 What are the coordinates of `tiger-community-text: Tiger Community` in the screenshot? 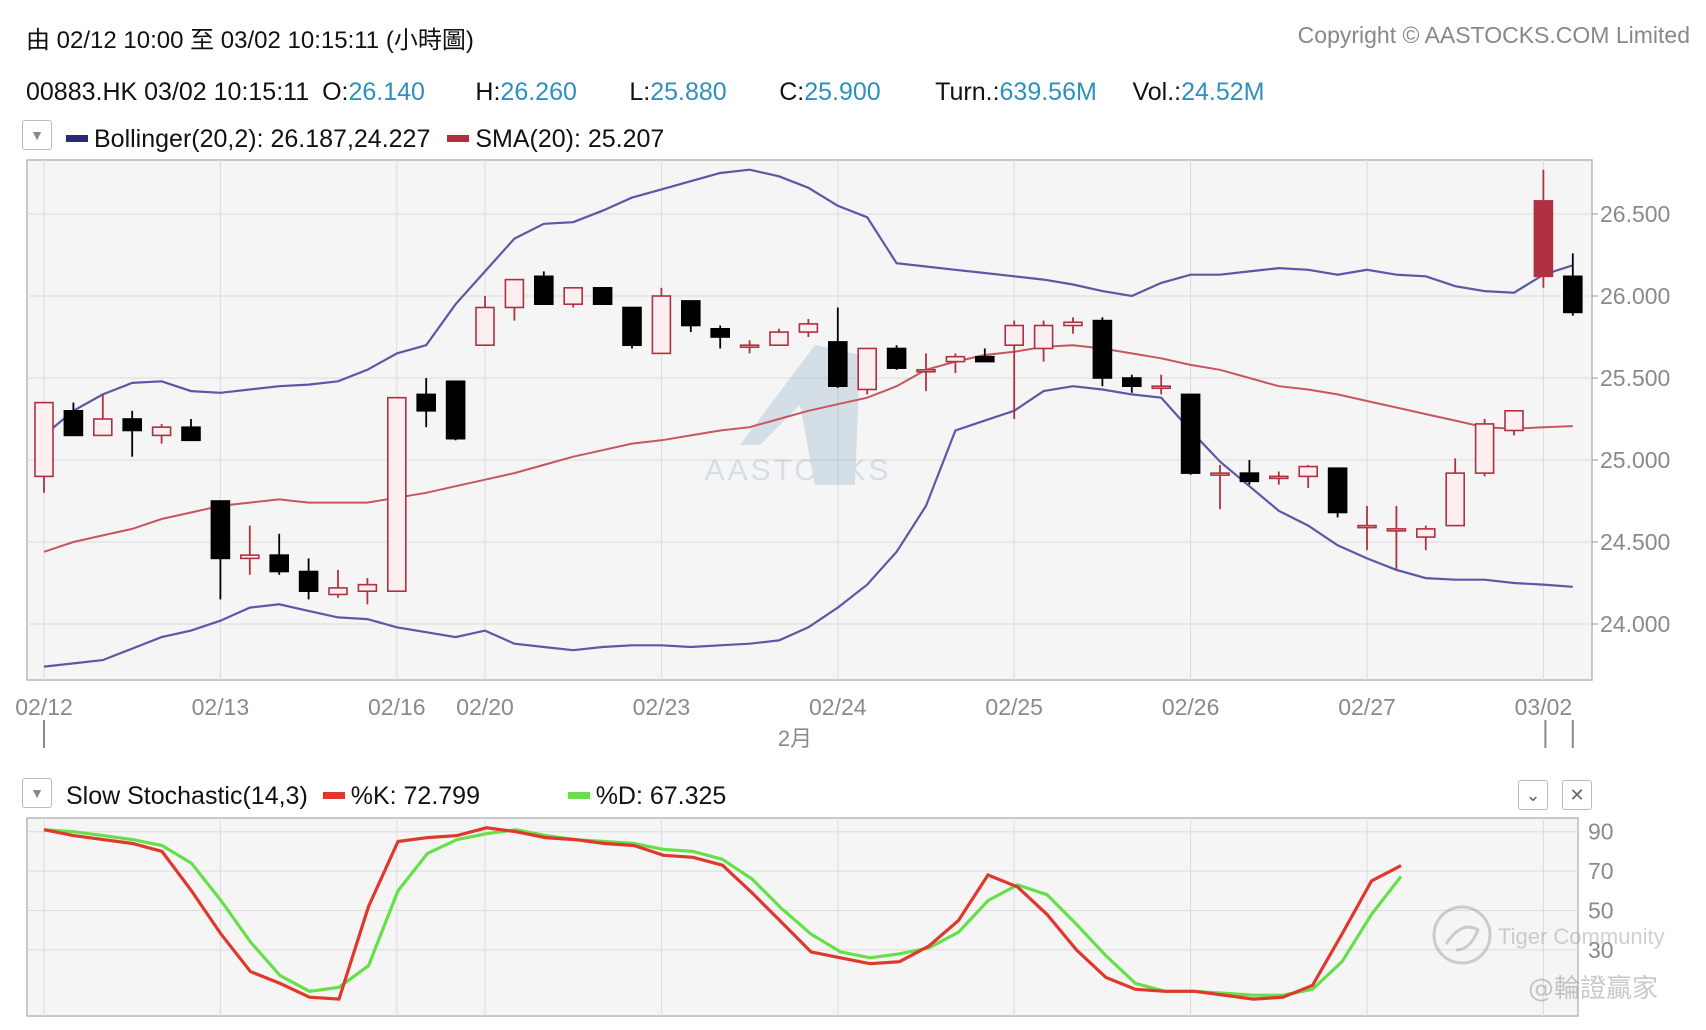 It's located at (1581, 936).